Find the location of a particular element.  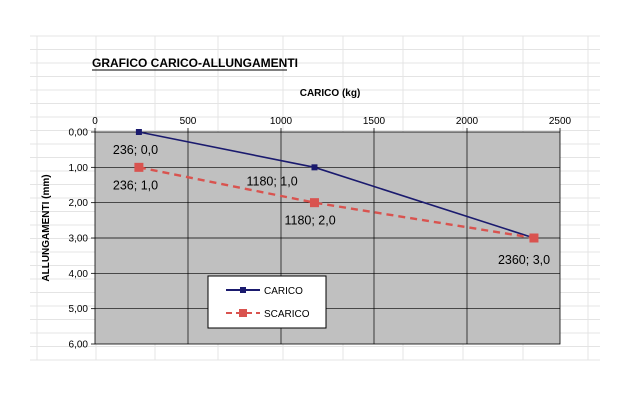

legend: CARICO SCARICO is located at coordinates (267, 302).